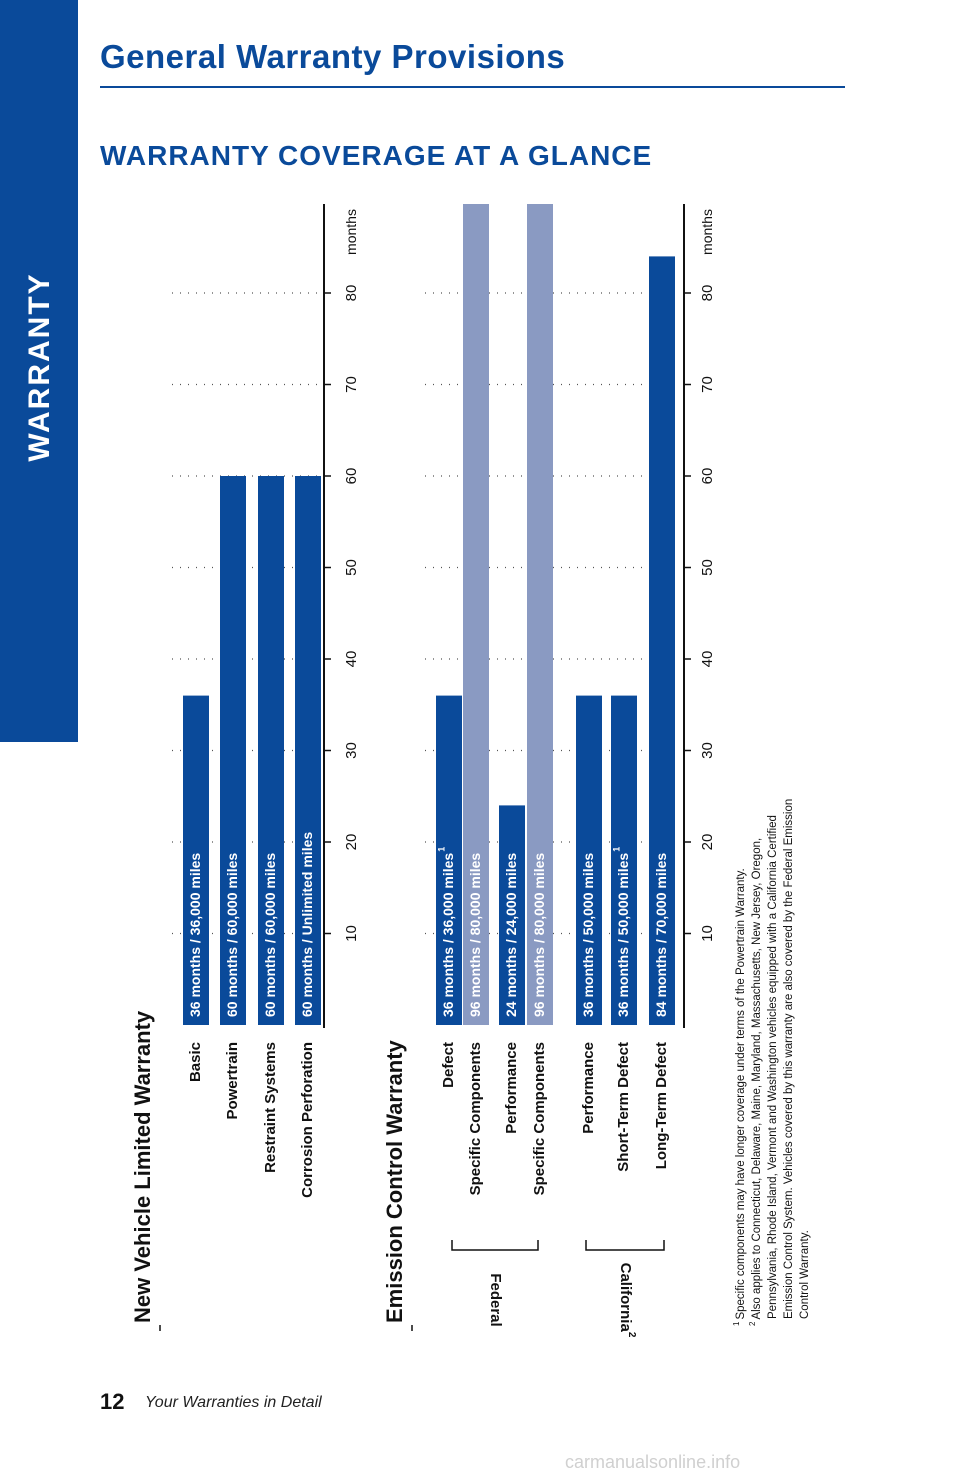 Image resolution: width=960 pixels, height=1483 pixels. I want to click on row-label: Long-Term Defect, so click(661, 1105).